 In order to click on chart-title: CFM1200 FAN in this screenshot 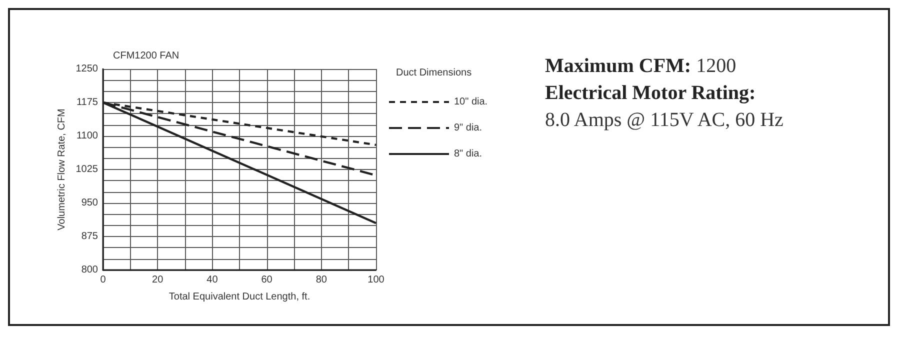, I will do `click(146, 56)`.